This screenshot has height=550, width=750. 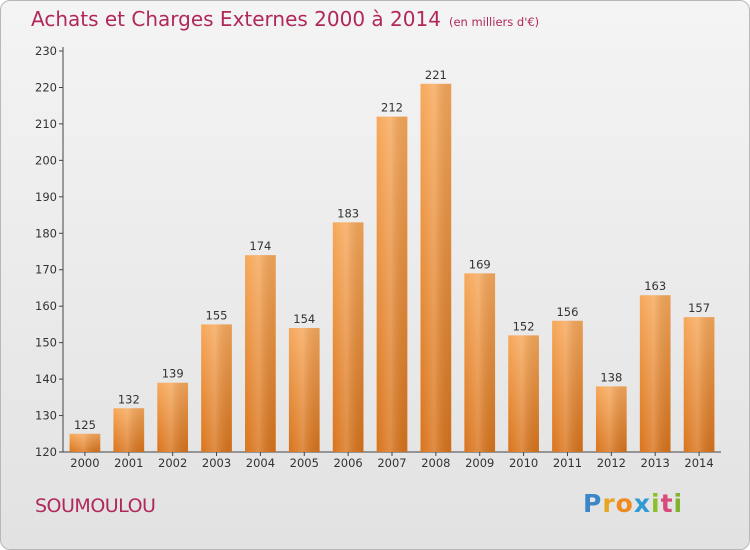 I want to click on x-tick-label: 2002, so click(x=172, y=463).